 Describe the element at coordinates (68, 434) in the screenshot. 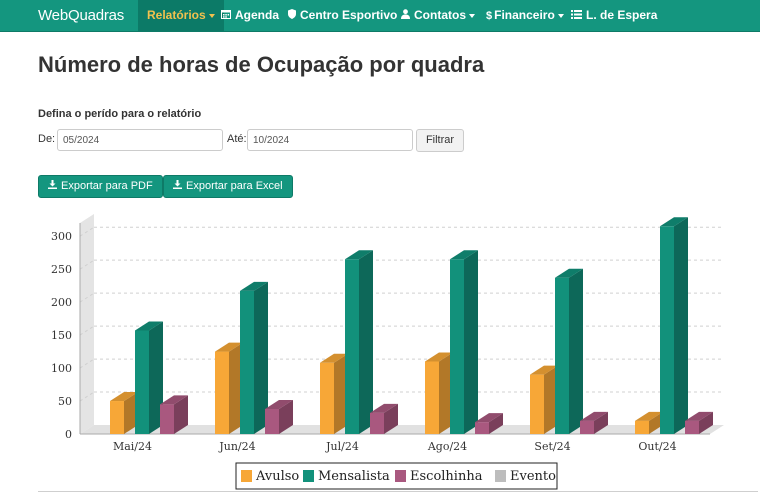

I see `y-tick-label: 0` at that location.